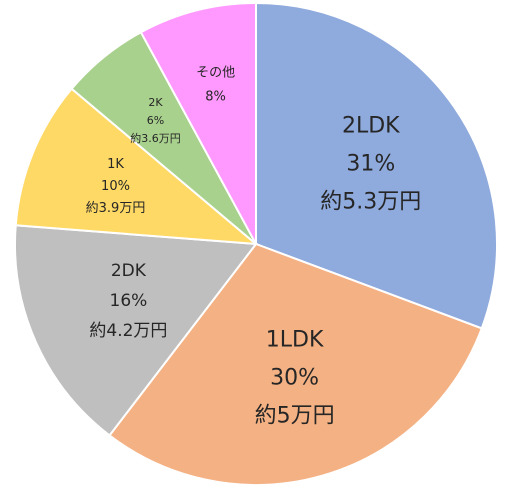  I want to click on slice-label-name-2LDK: 2LDK, so click(371, 125).